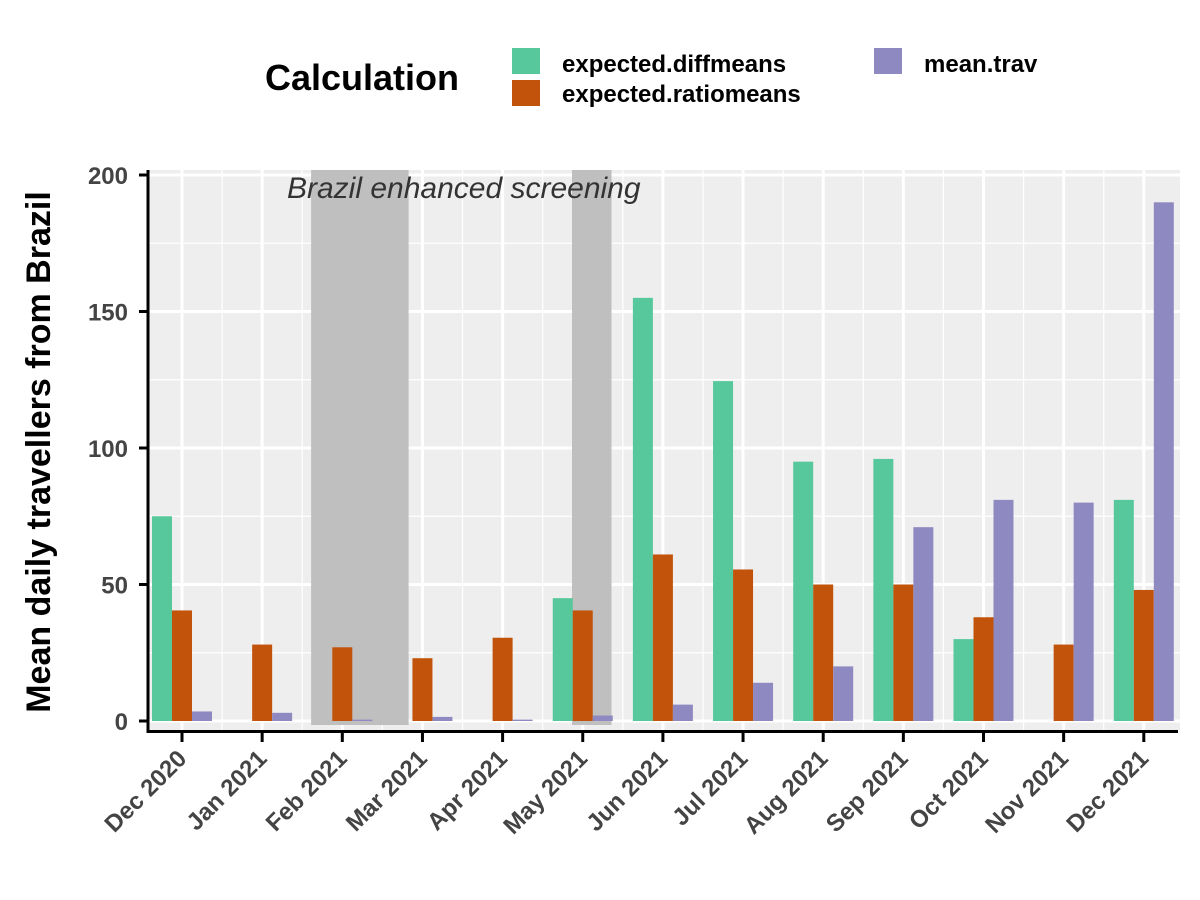  Describe the element at coordinates (108, 449) in the screenshot. I see `y-tick-label: 100` at that location.